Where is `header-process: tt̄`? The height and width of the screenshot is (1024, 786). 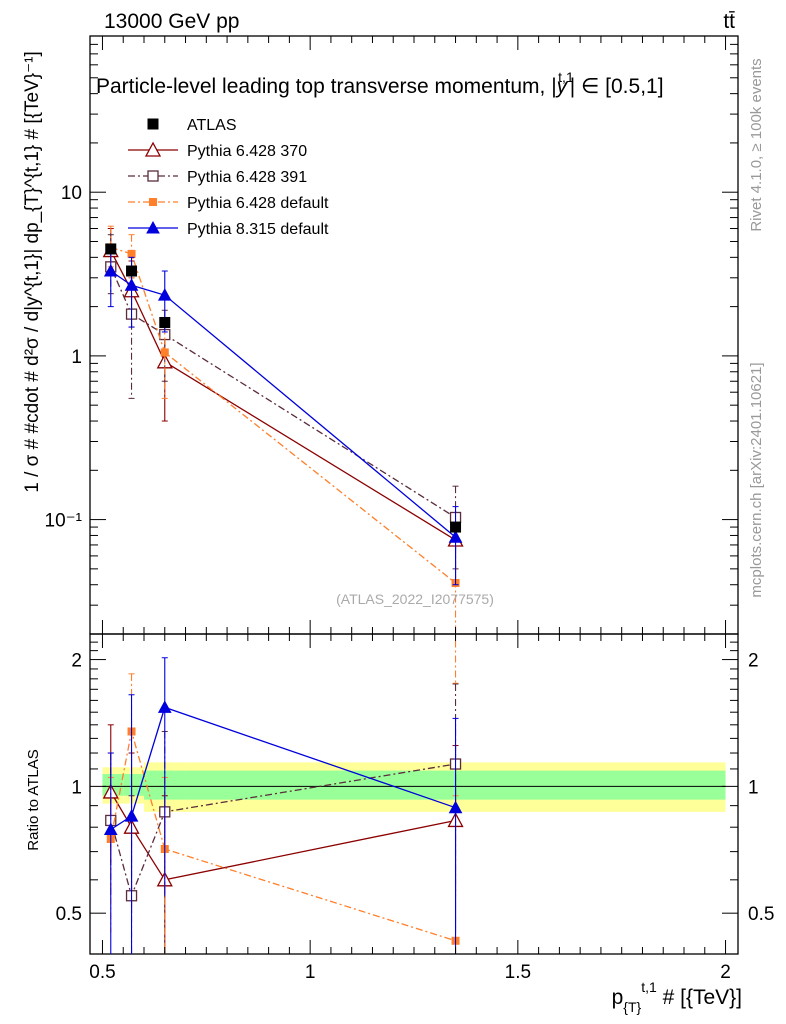
header-process: tt̄ is located at coordinates (729, 21).